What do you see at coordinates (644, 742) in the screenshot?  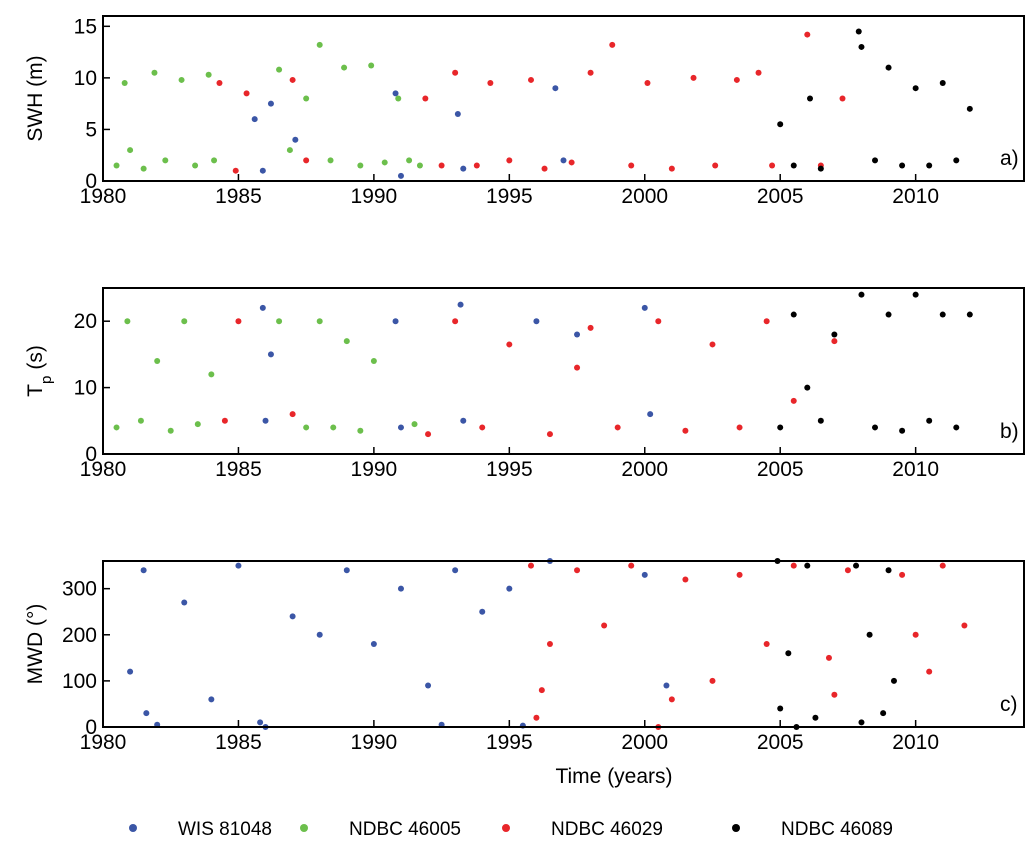 I see `x-tick-label: 2000` at bounding box center [644, 742].